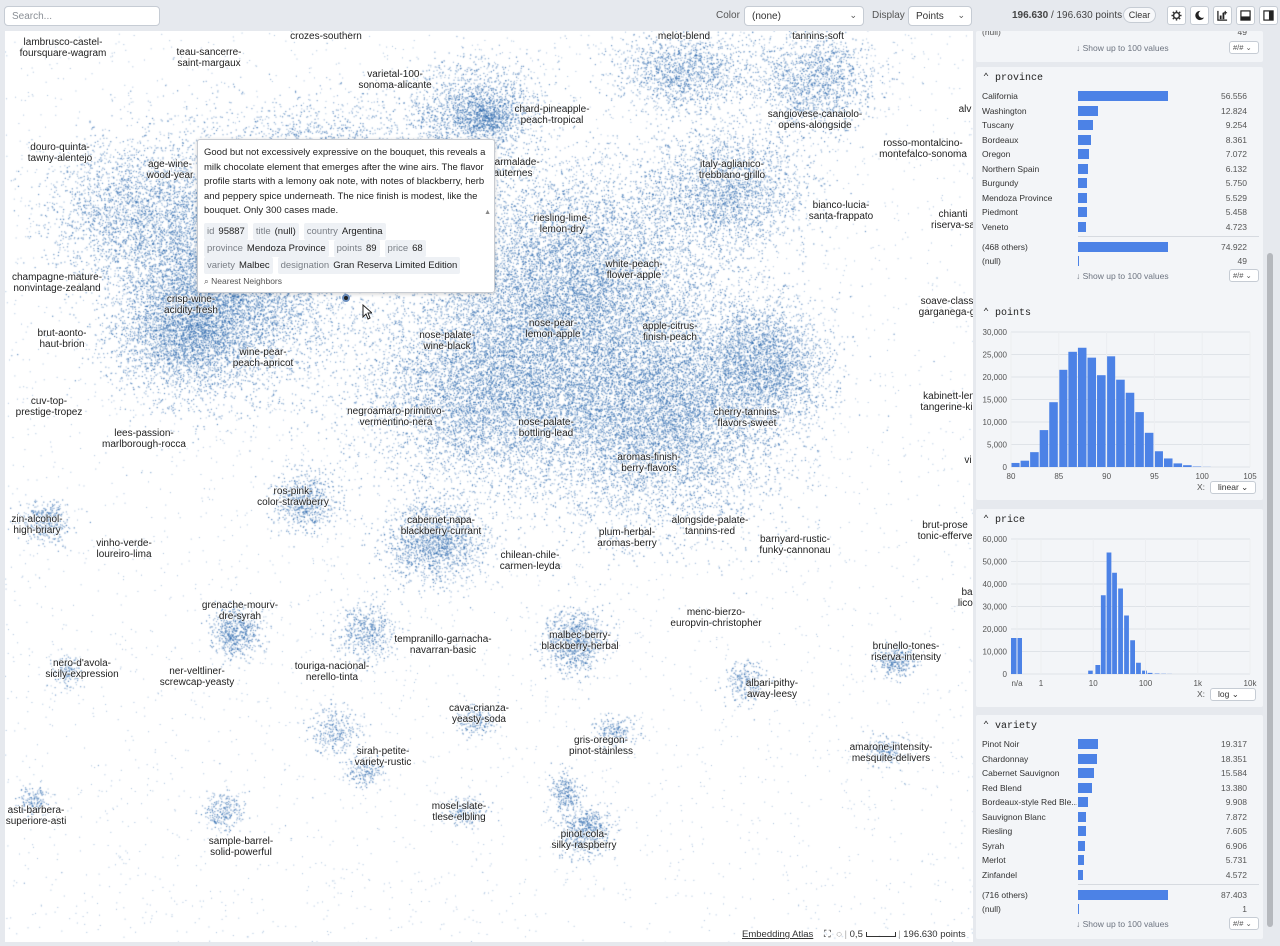  What do you see at coordinates (1120, 759) in the screenshot?
I see `list-item: Chardonnay 18.351` at bounding box center [1120, 759].